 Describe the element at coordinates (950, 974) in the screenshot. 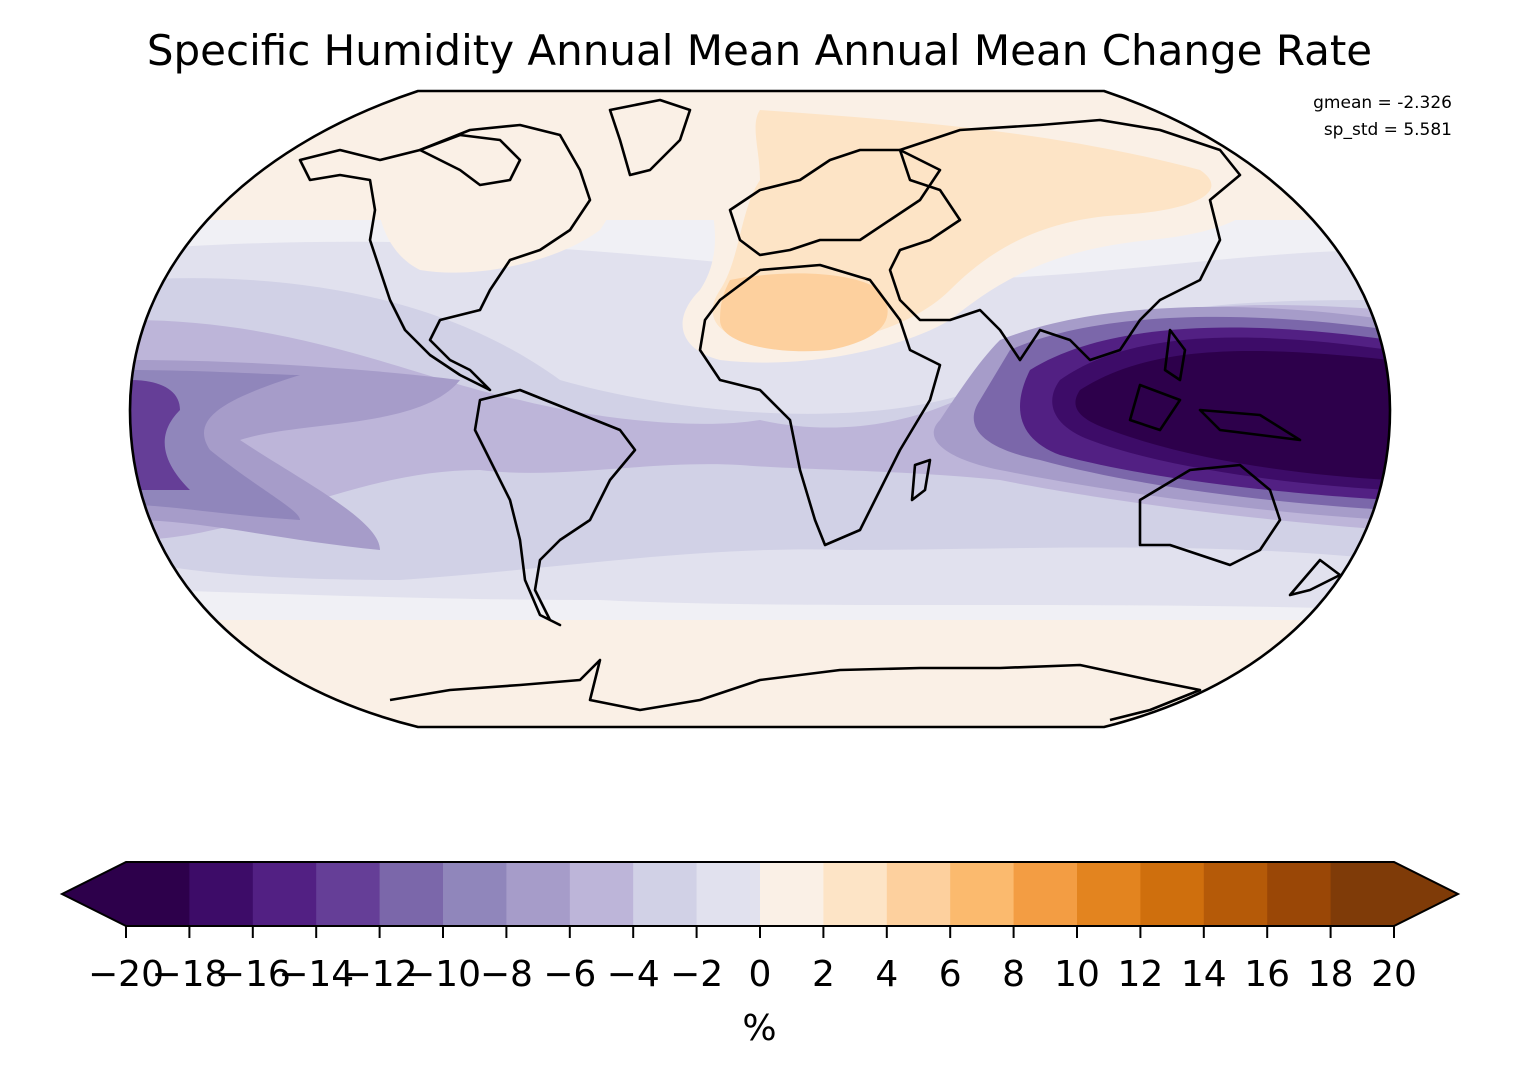

I see `colorbar-tick-label: 6` at that location.